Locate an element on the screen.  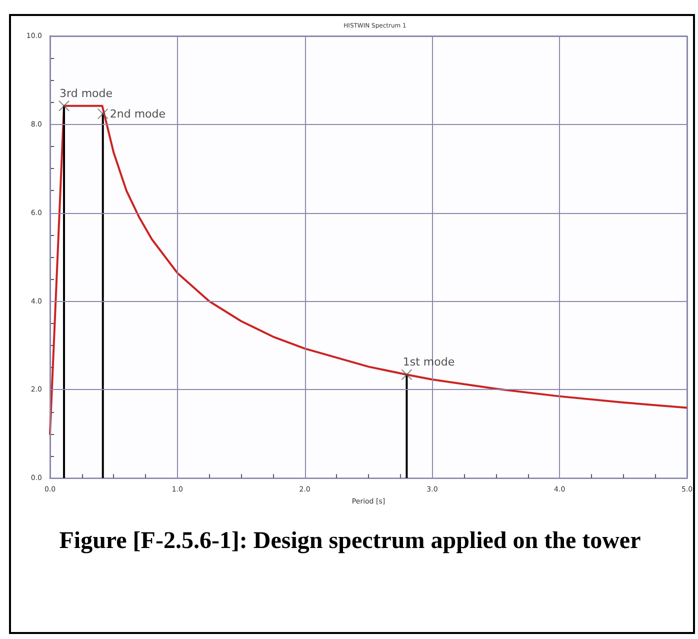
text: Figure [F-2.5.6-1]: Design spectrum applied on the tower is located at coordinates (350, 541).